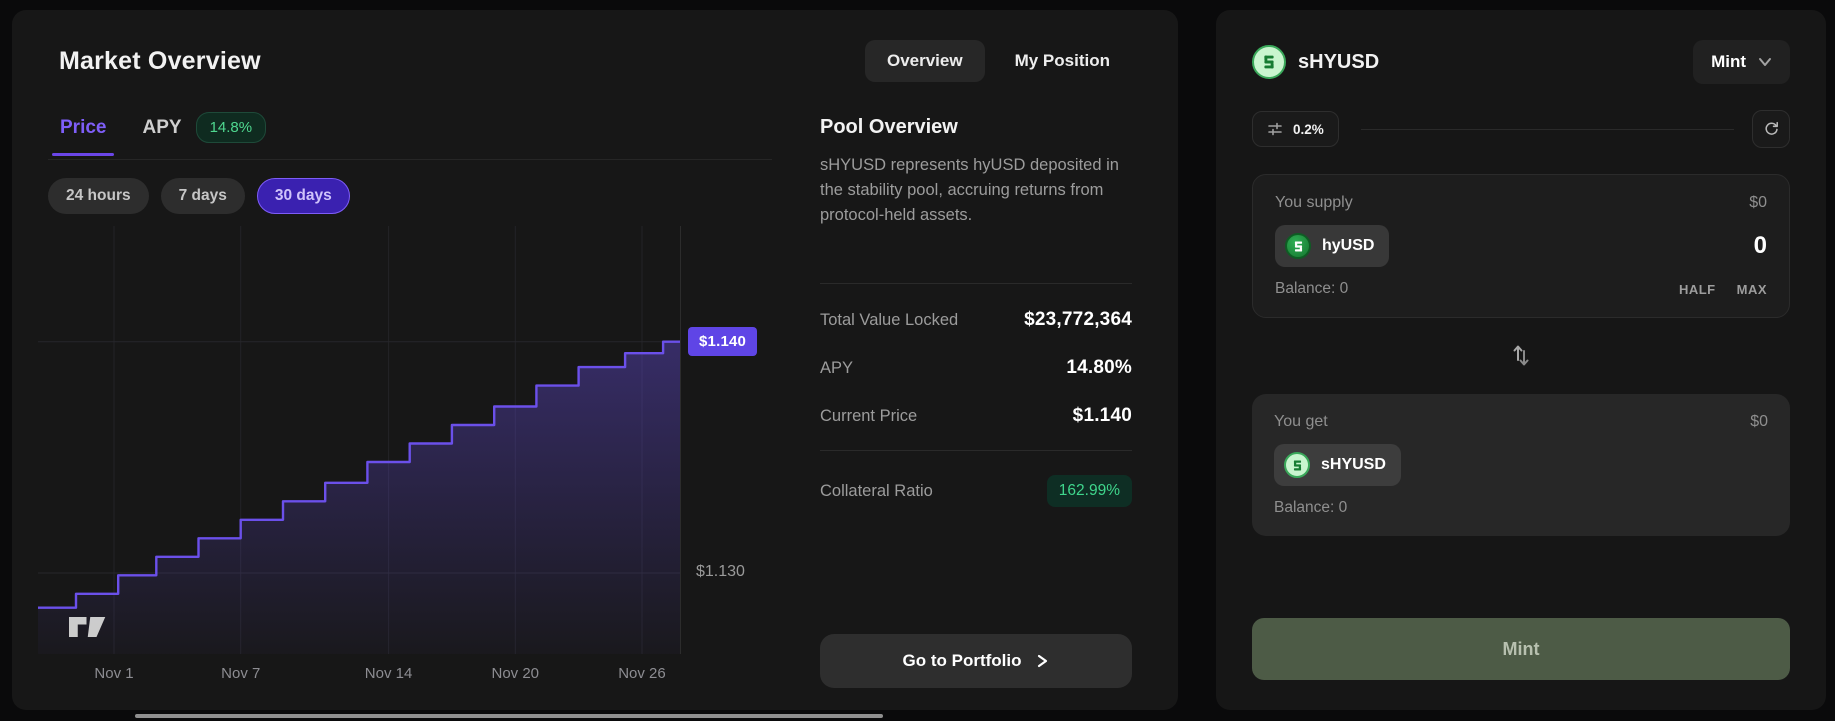 The height and width of the screenshot is (721, 1835). Describe the element at coordinates (590, 61) in the screenshot. I see `market-header: Market Overview Overview My Position` at that location.